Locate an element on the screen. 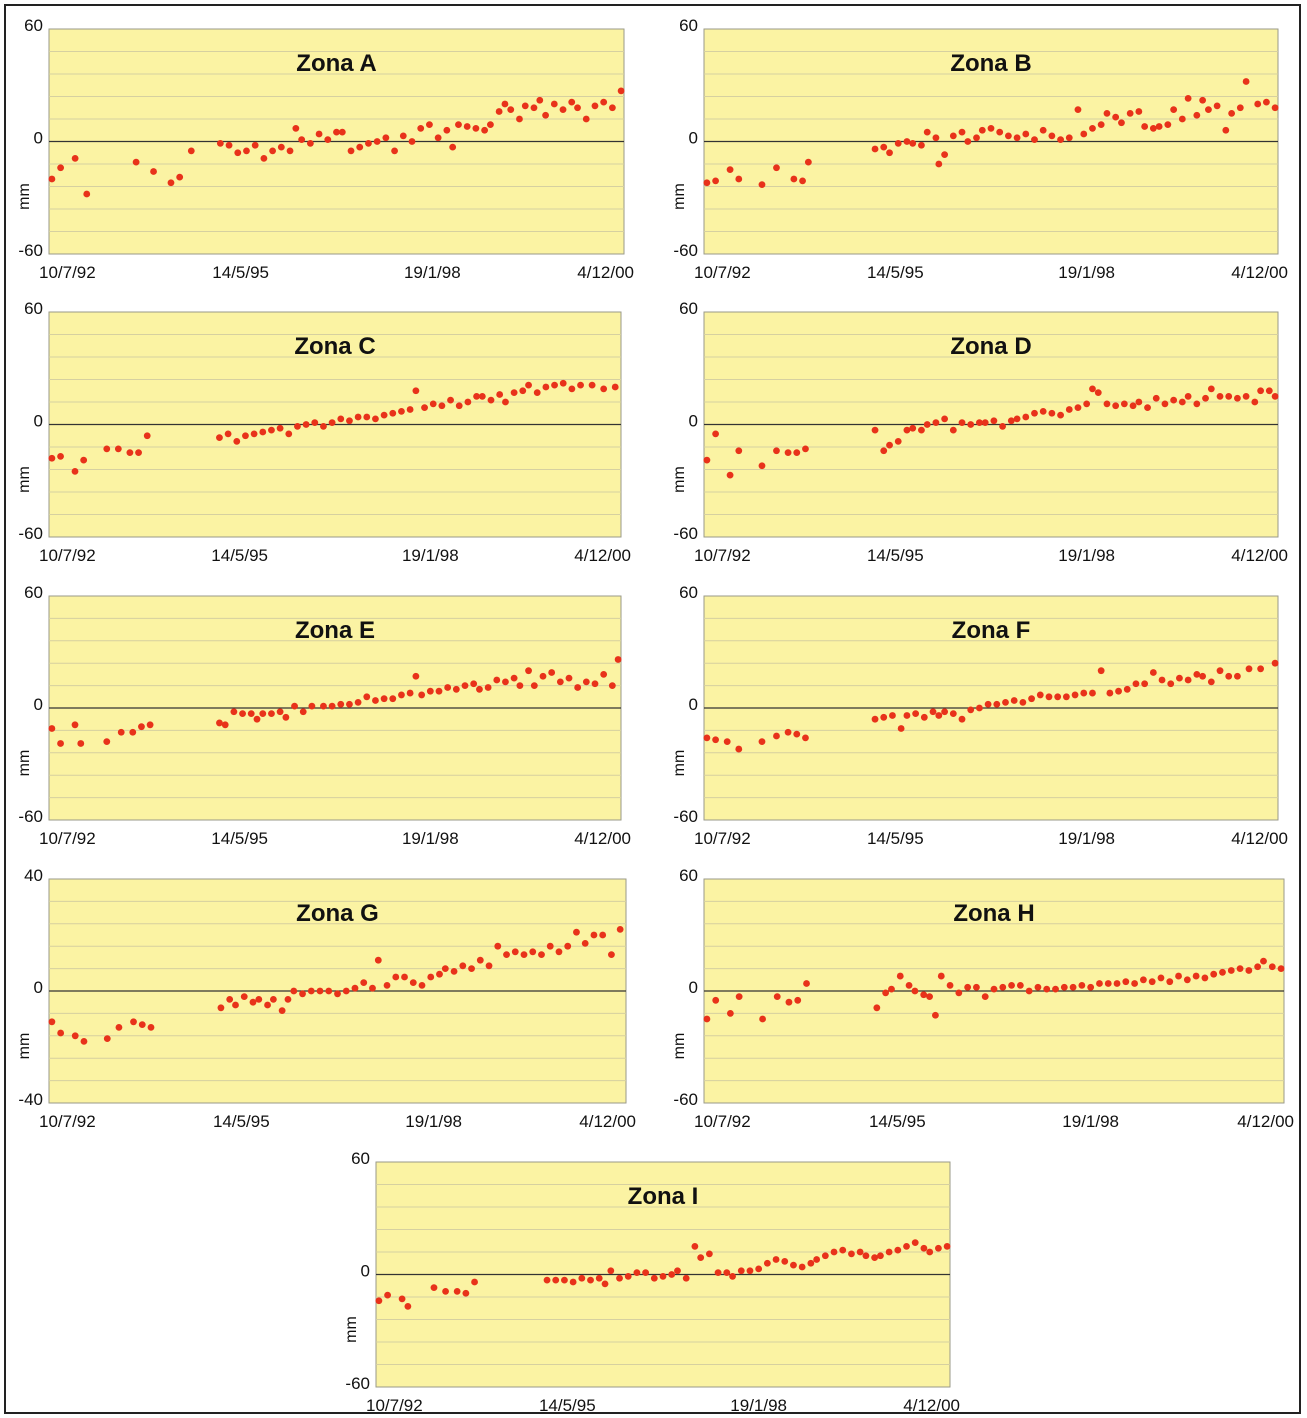  zona-b-y-tick-label: 60 is located at coordinates (688, 25).